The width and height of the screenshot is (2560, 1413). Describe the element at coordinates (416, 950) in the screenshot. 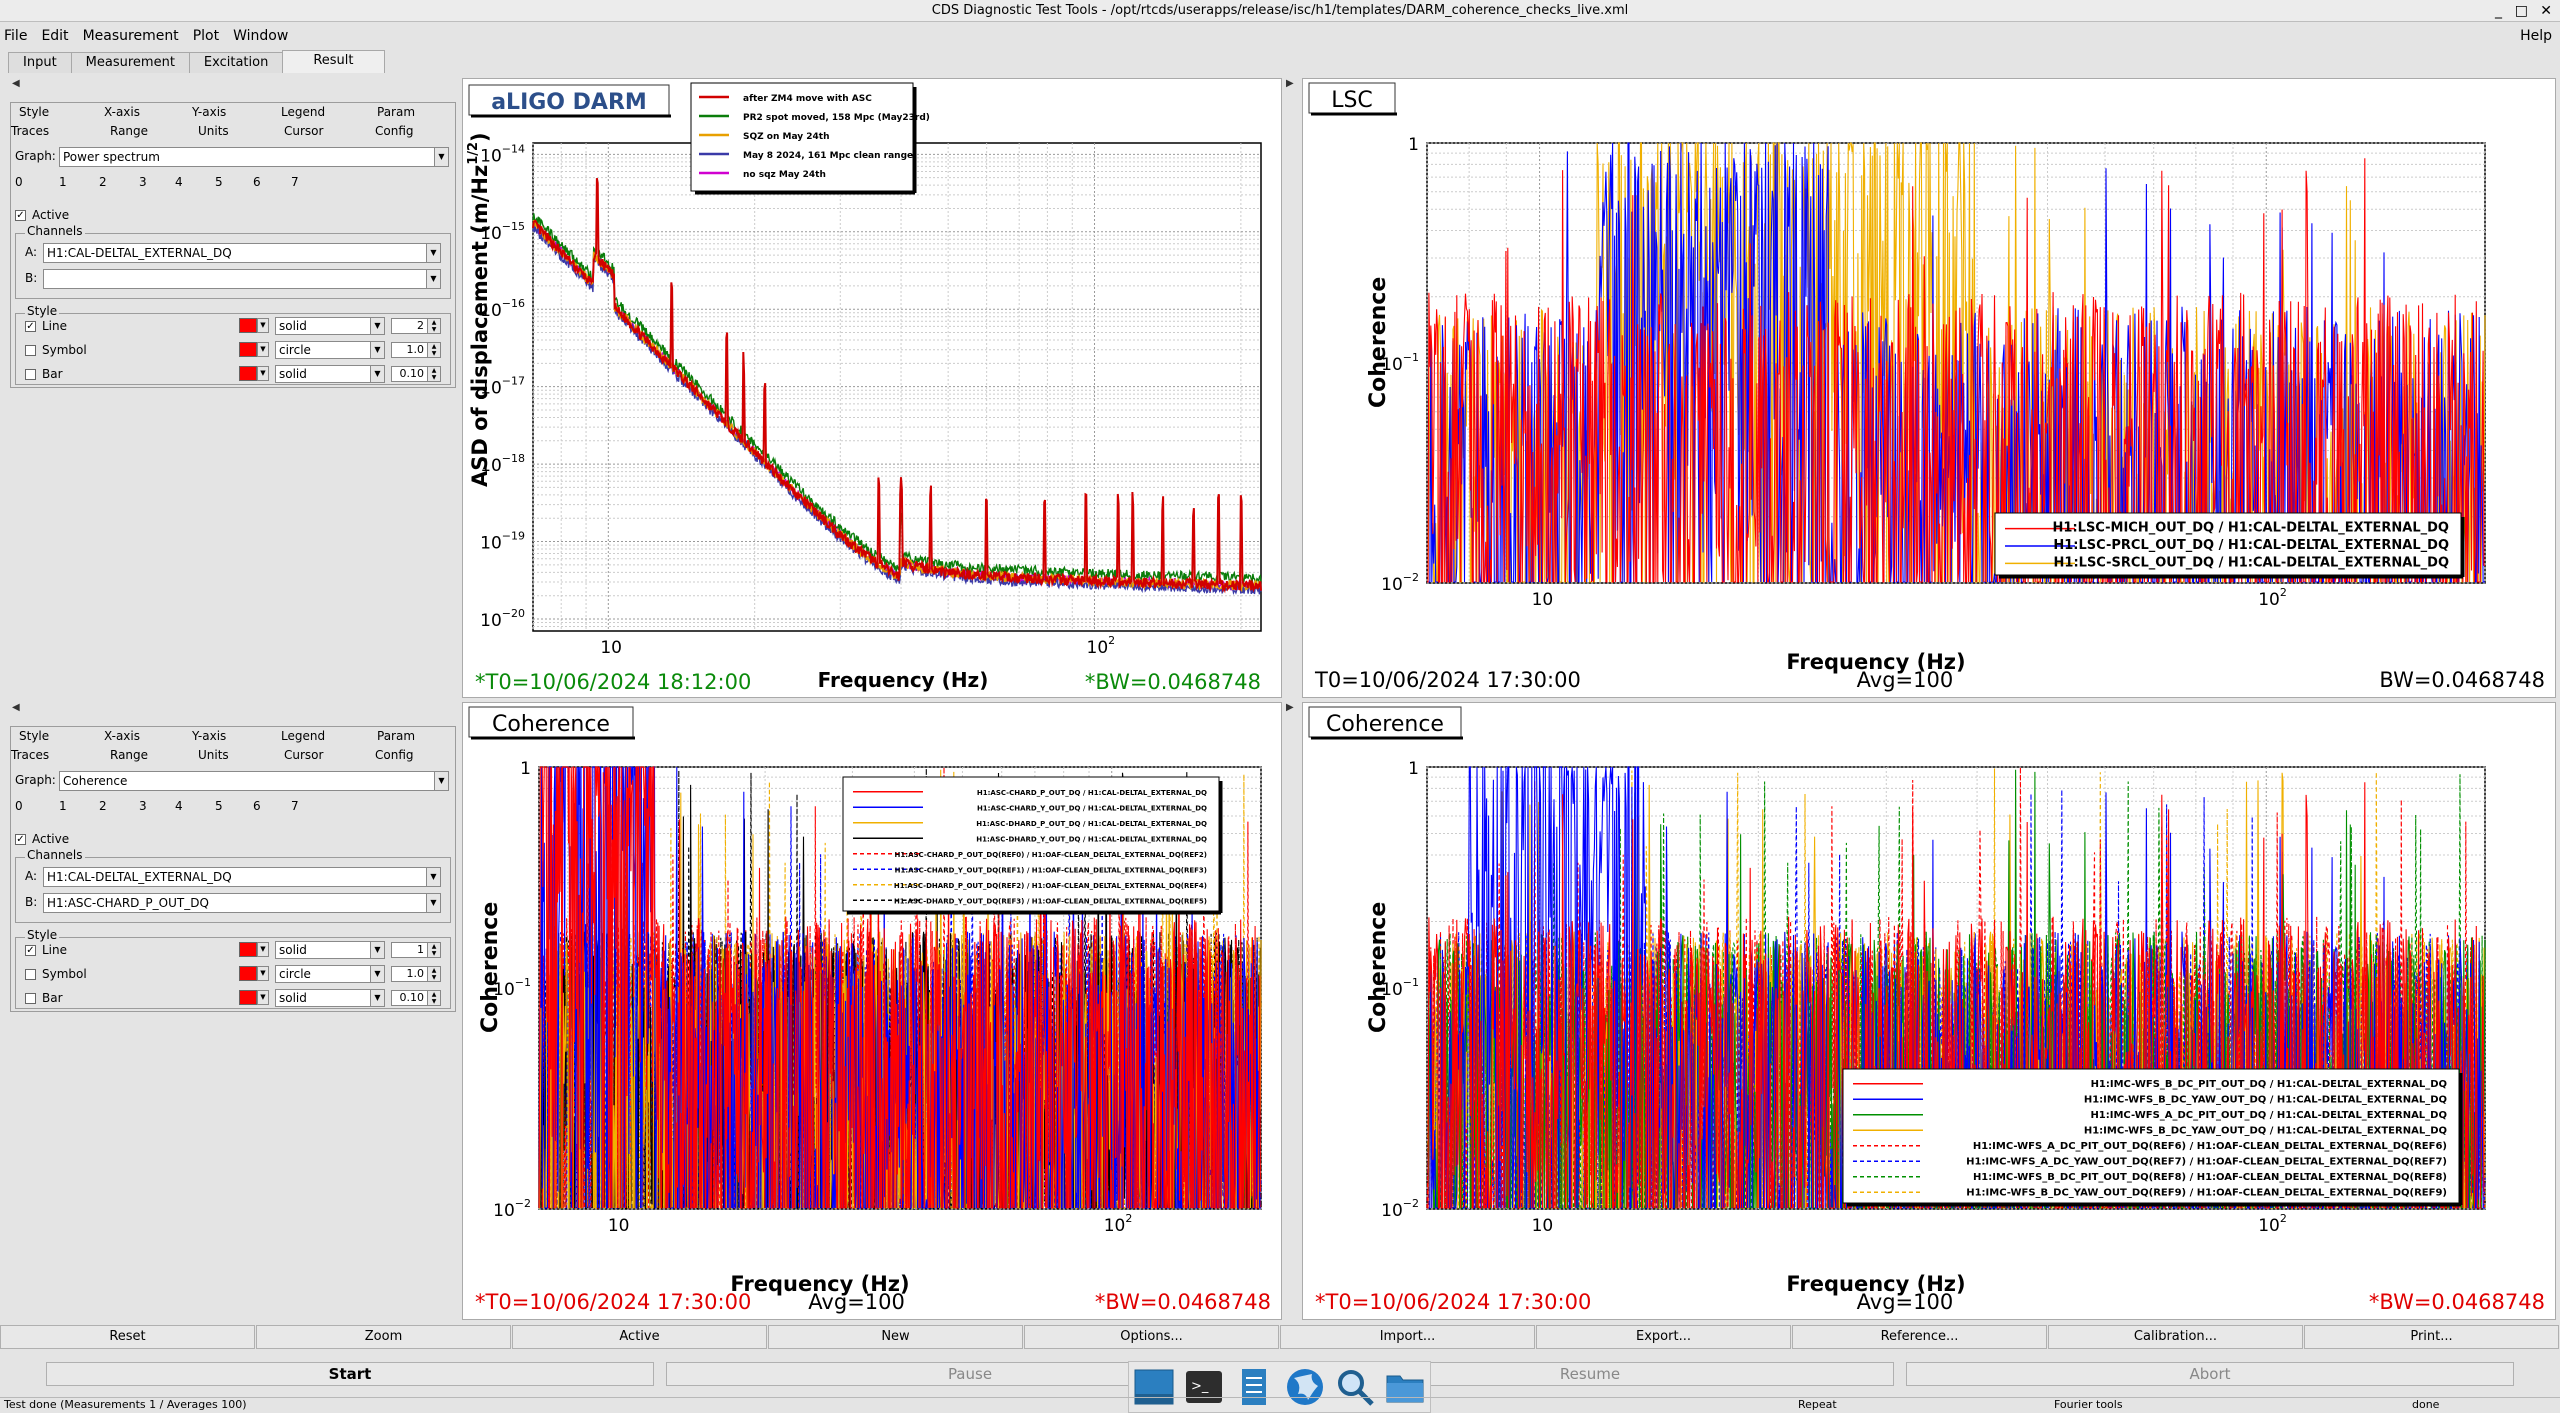

I see `line-size-spinner: 1 ▲ ▼` at that location.